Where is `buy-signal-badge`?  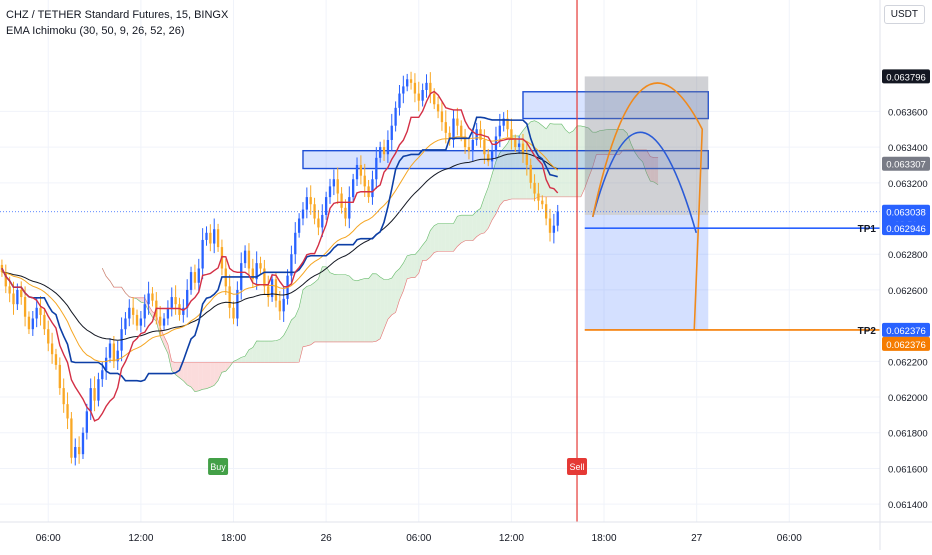 buy-signal-badge is located at coordinates (218, 466).